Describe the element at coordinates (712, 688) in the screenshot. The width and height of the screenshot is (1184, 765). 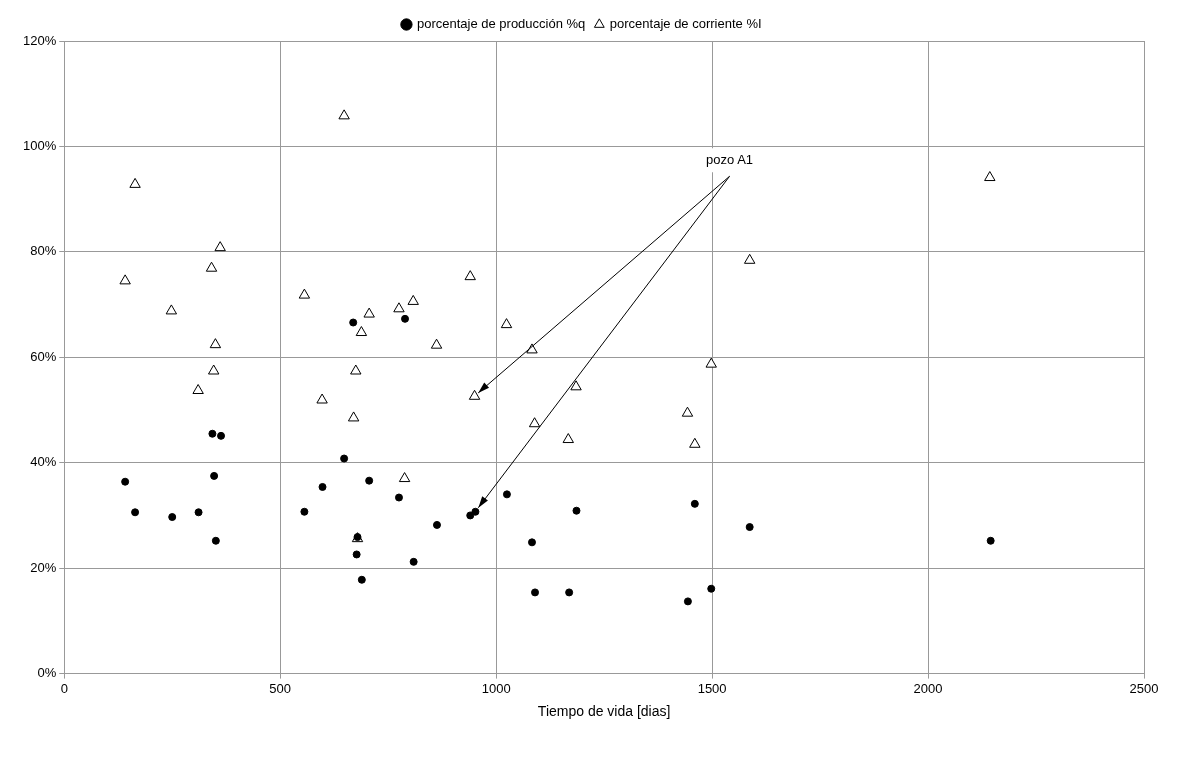
I see `x-tick-label: 1500` at that location.